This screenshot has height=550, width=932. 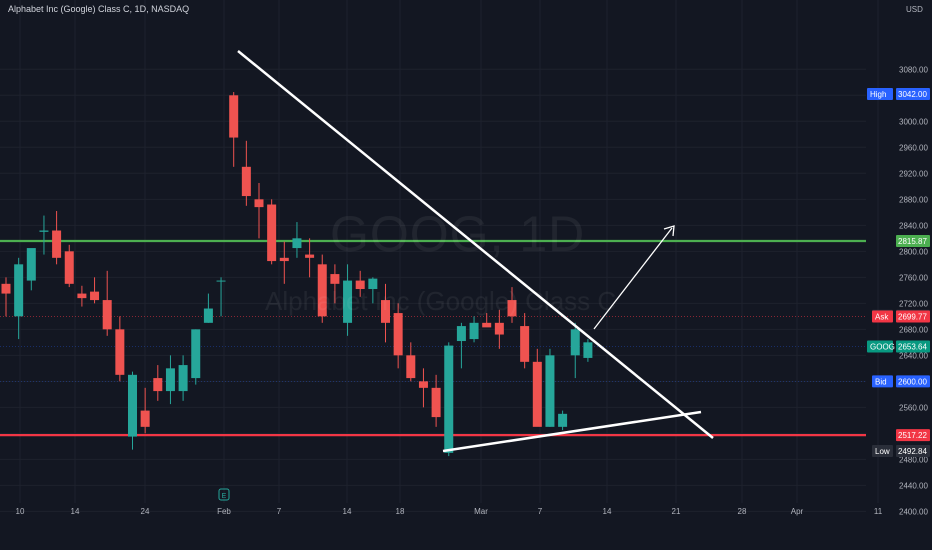 What do you see at coordinates (913, 69) in the screenshot?
I see `price-tick-label: 3080.00` at bounding box center [913, 69].